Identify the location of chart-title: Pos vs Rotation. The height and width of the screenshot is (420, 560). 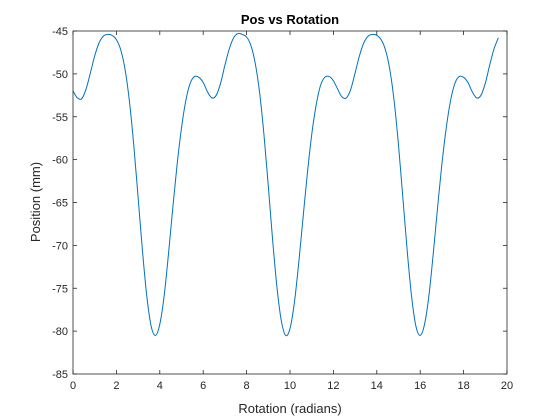
(290, 19).